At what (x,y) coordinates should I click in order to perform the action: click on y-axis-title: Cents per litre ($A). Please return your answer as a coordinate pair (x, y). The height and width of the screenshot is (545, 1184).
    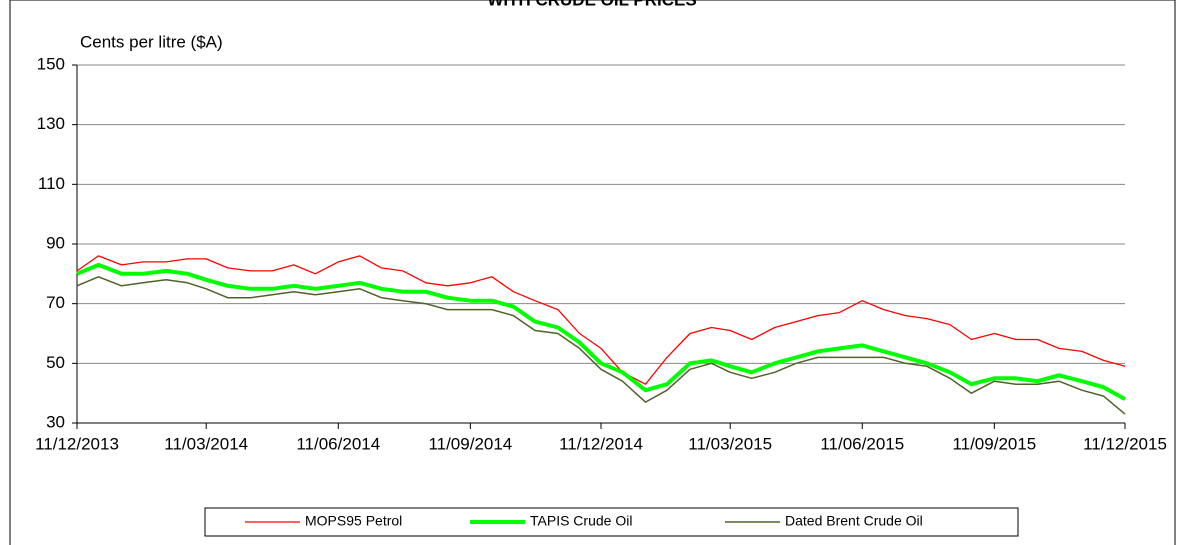
    Looking at the image, I should click on (151, 41).